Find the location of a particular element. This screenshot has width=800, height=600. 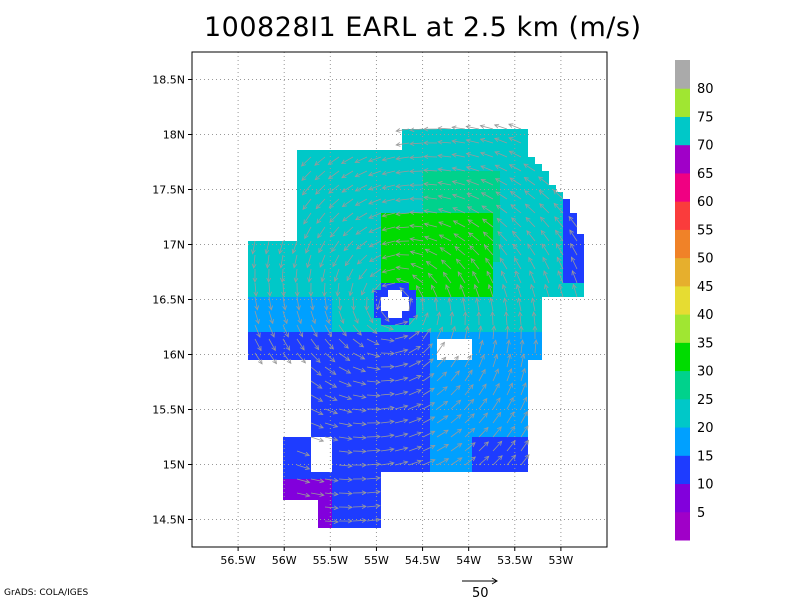

colorbar-label: 50 is located at coordinates (705, 259).